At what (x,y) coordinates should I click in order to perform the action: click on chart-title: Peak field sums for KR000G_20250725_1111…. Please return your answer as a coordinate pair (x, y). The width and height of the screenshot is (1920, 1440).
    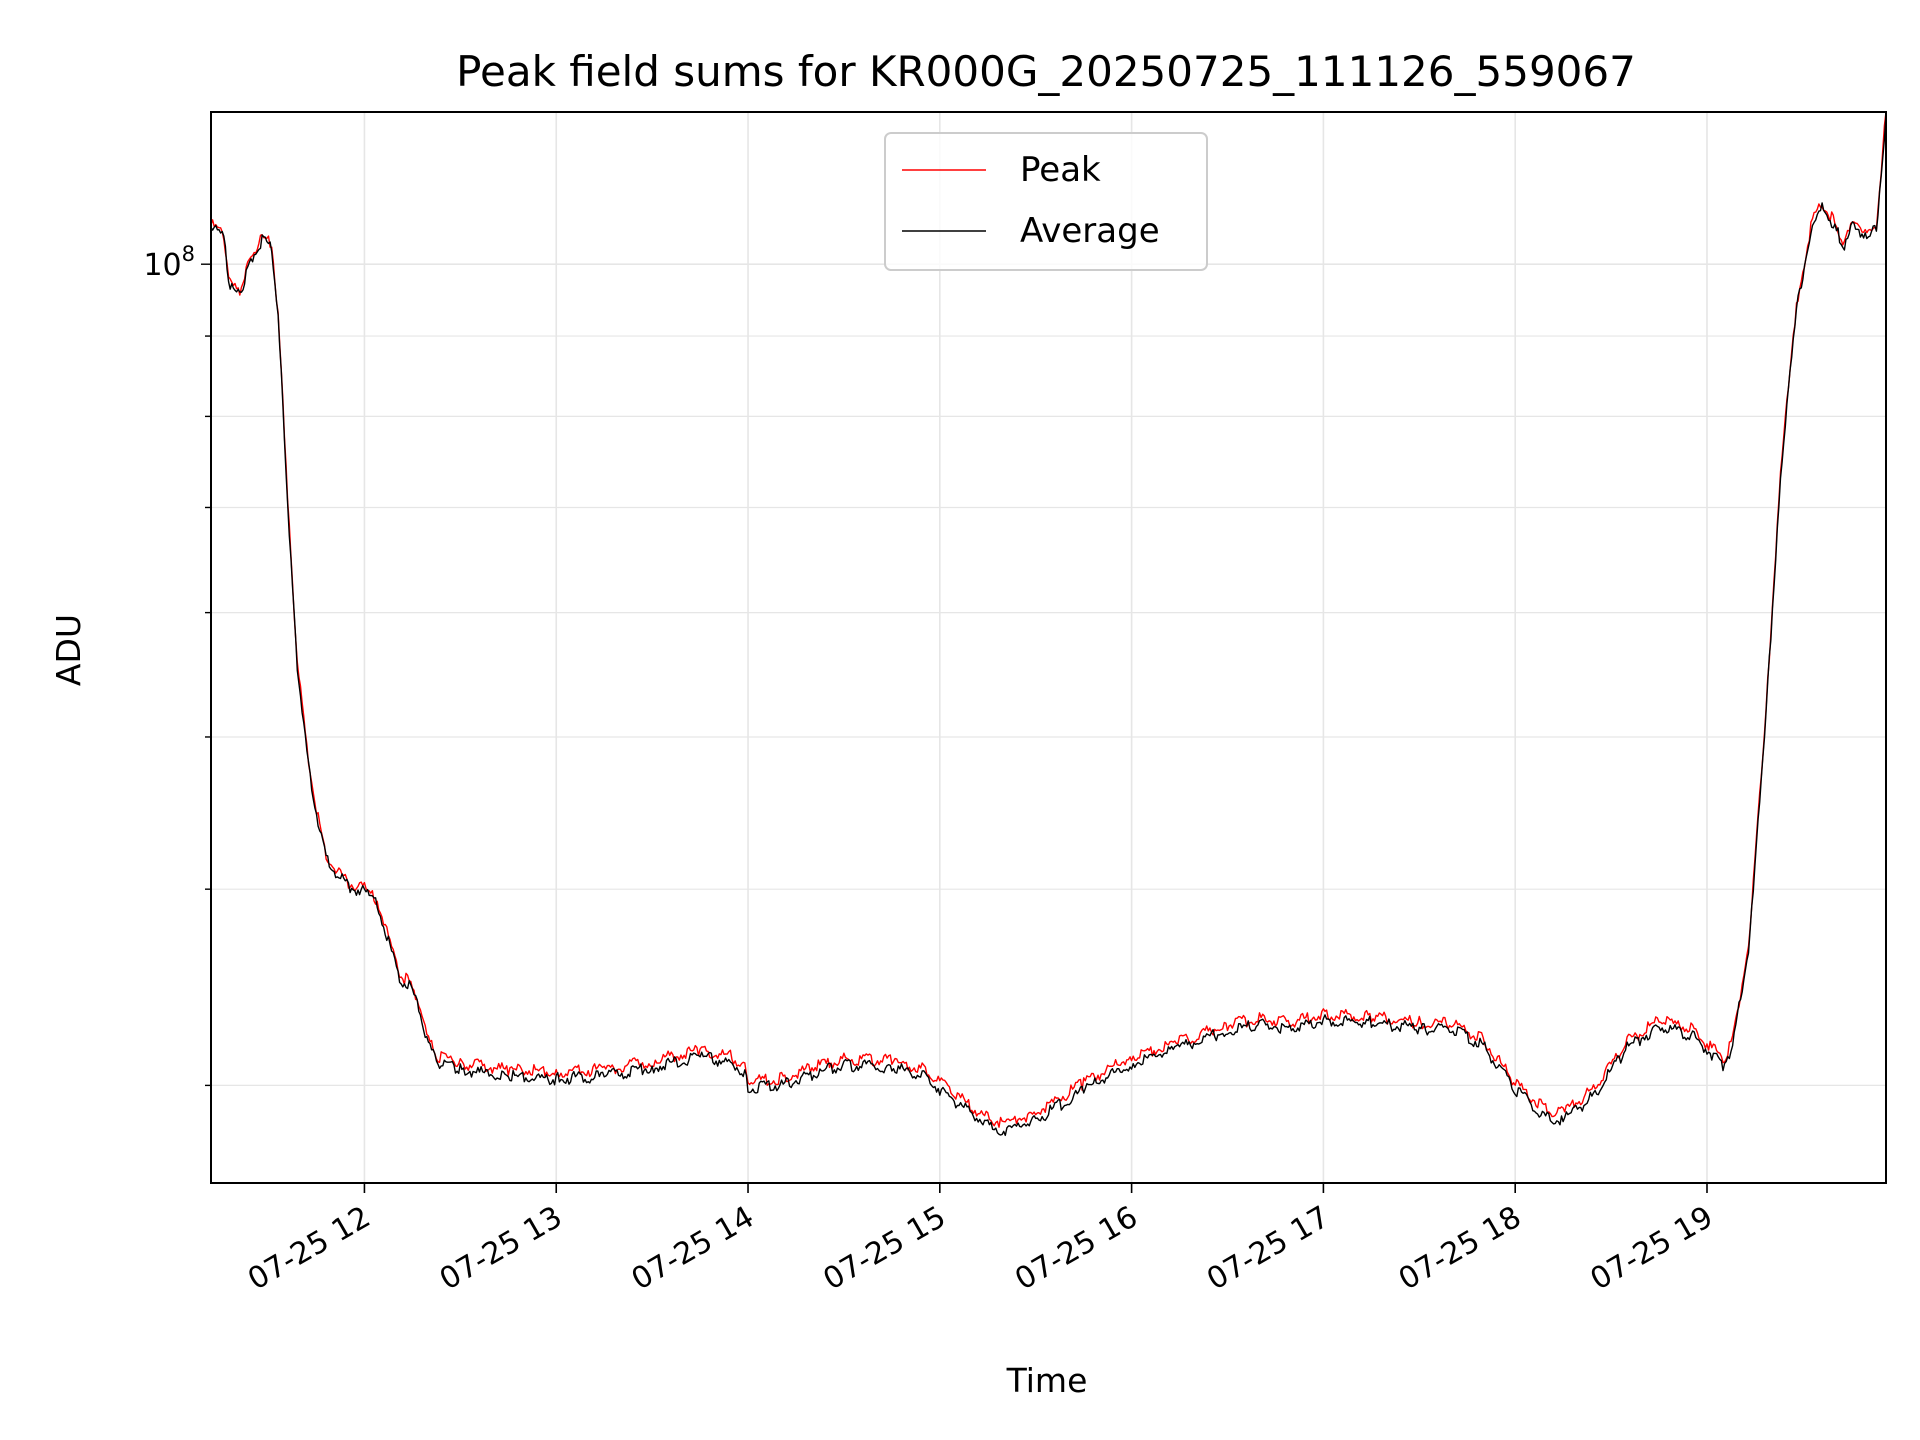
    Looking at the image, I should click on (1046, 71).